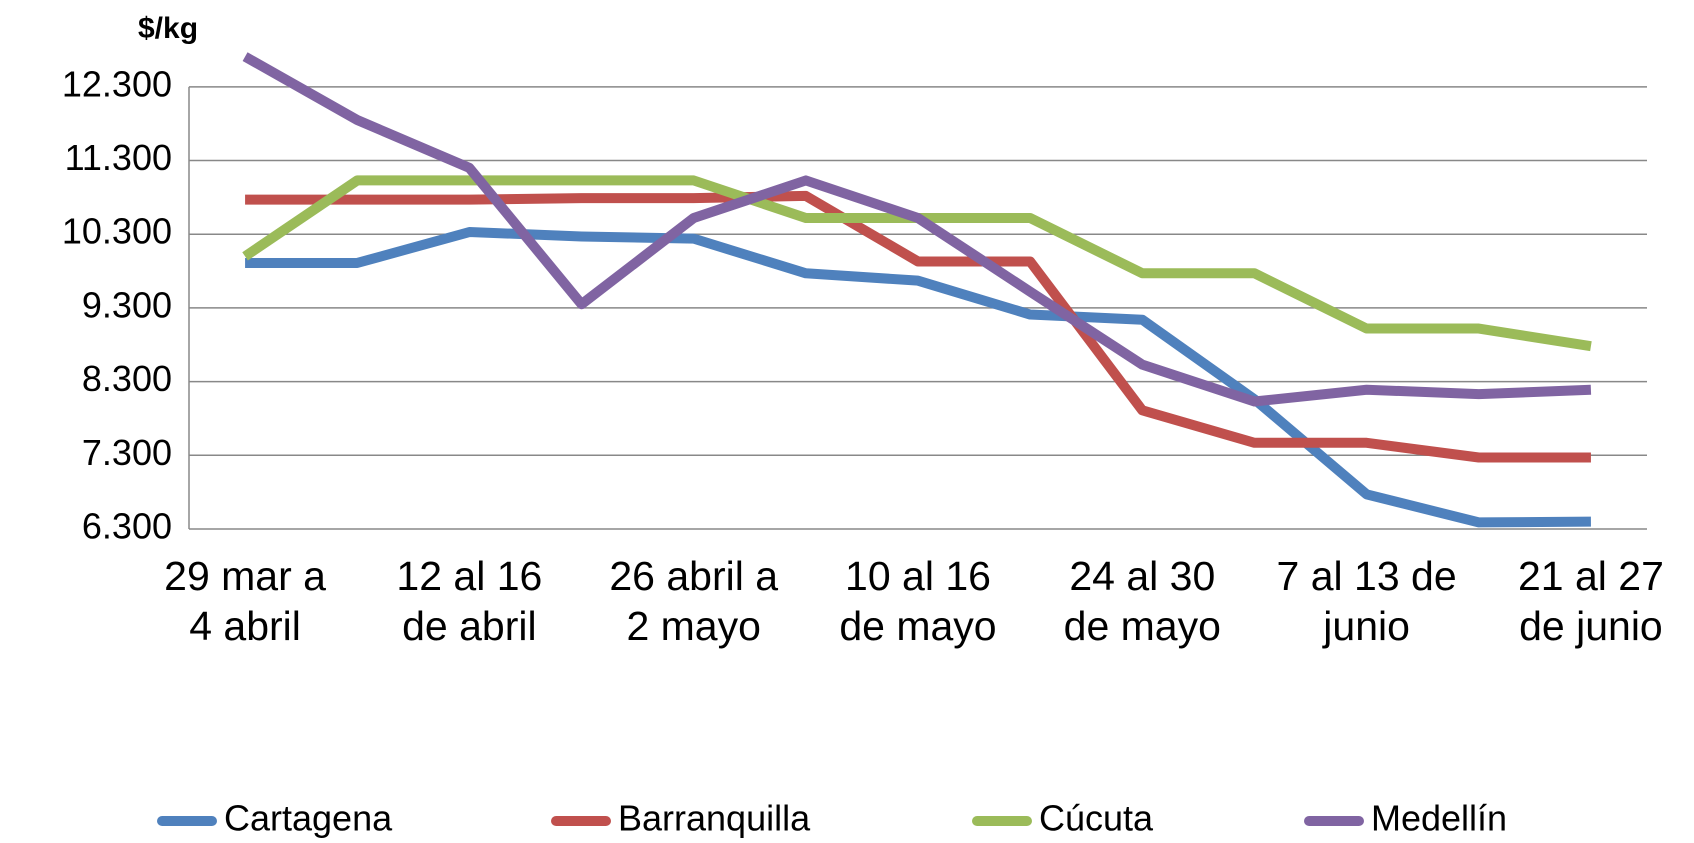 This screenshot has height=843, width=1694. What do you see at coordinates (245, 601) in the screenshot?
I see `x-tick-label: 29 mar a 4 abril` at bounding box center [245, 601].